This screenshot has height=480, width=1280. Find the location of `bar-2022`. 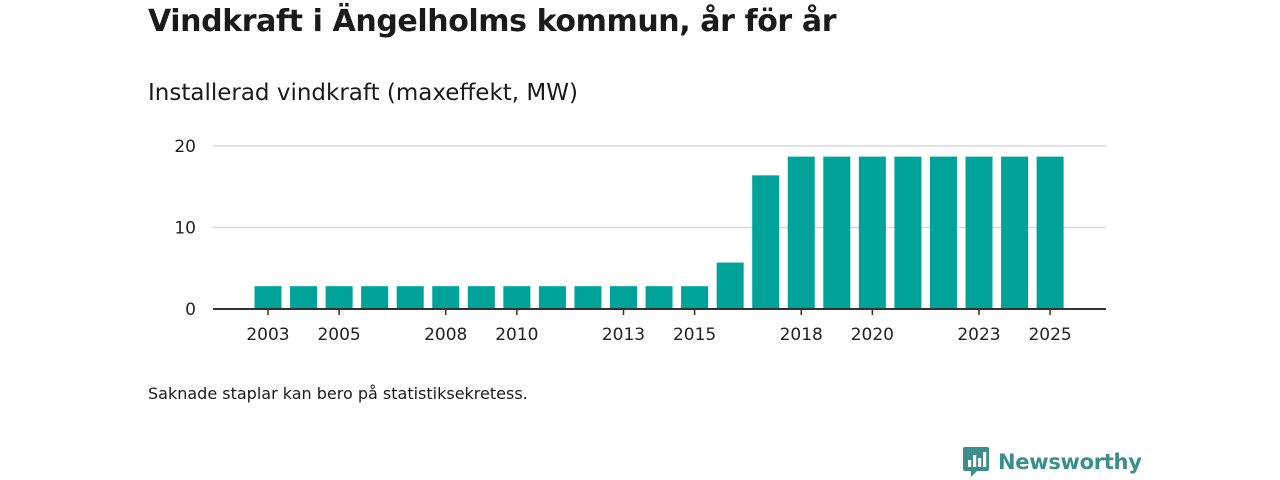

bar-2022 is located at coordinates (943, 232).